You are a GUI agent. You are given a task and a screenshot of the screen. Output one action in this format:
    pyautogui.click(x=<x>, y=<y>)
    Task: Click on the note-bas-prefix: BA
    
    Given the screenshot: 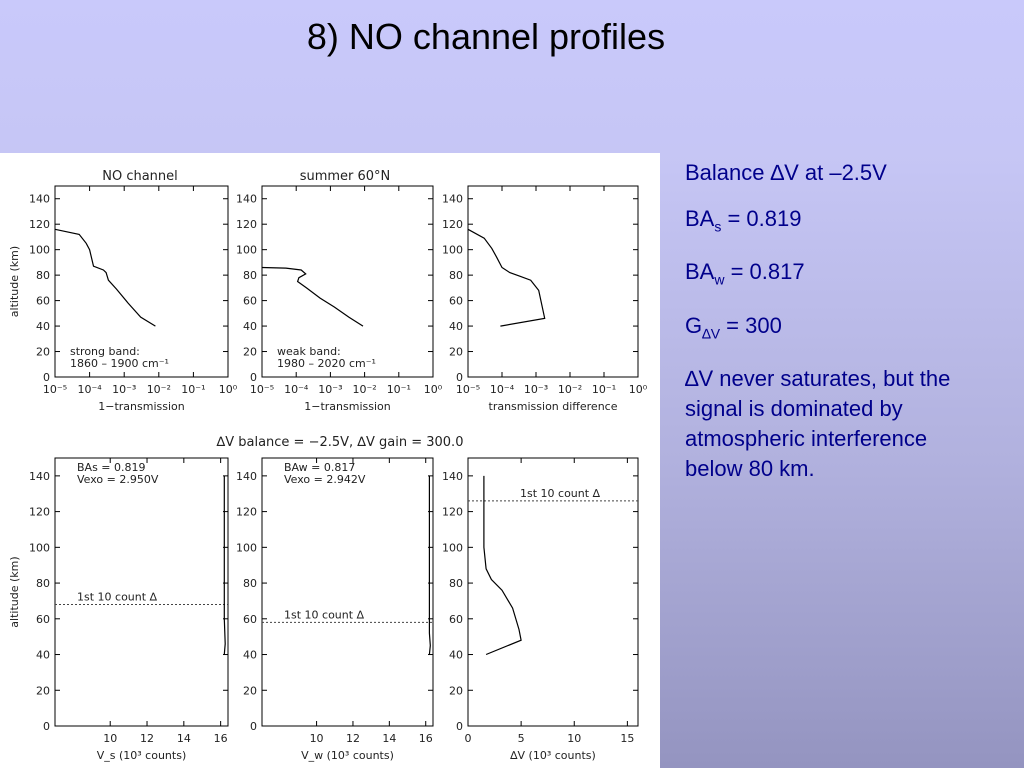 What is the action you would take?
    pyautogui.click(x=700, y=218)
    